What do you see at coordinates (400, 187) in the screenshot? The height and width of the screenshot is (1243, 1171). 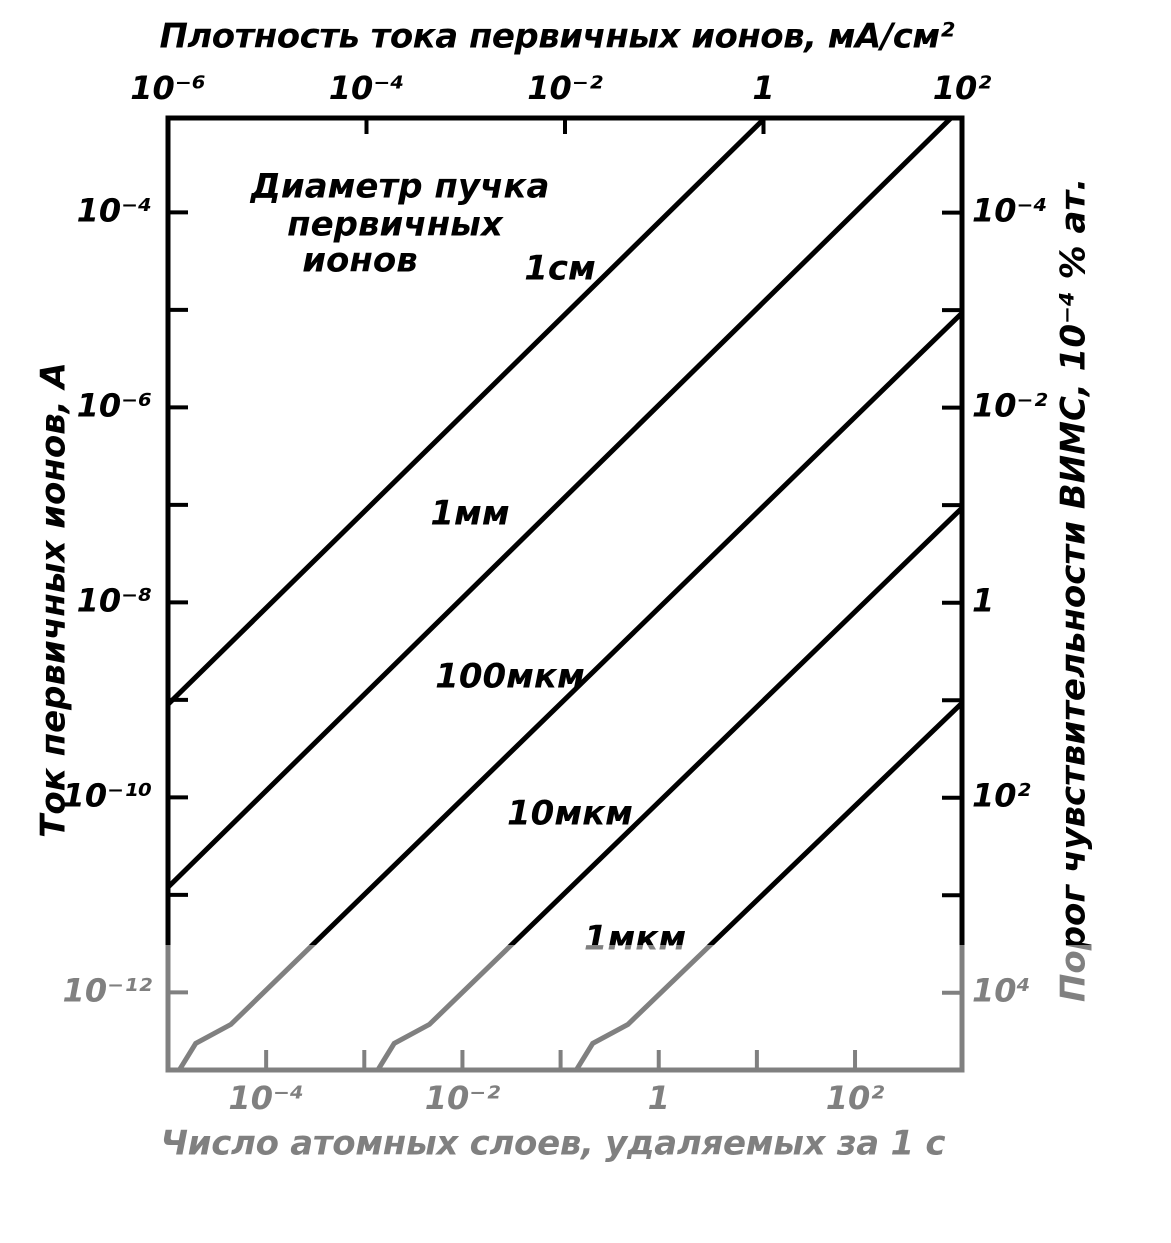 I see `annotation: Диаметр пучка` at bounding box center [400, 187].